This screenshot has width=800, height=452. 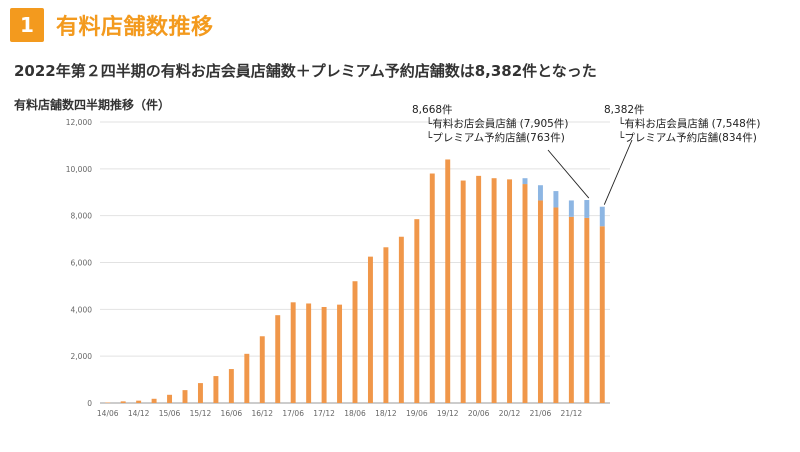 I want to click on x-tick-label: 21/12, so click(x=572, y=413).